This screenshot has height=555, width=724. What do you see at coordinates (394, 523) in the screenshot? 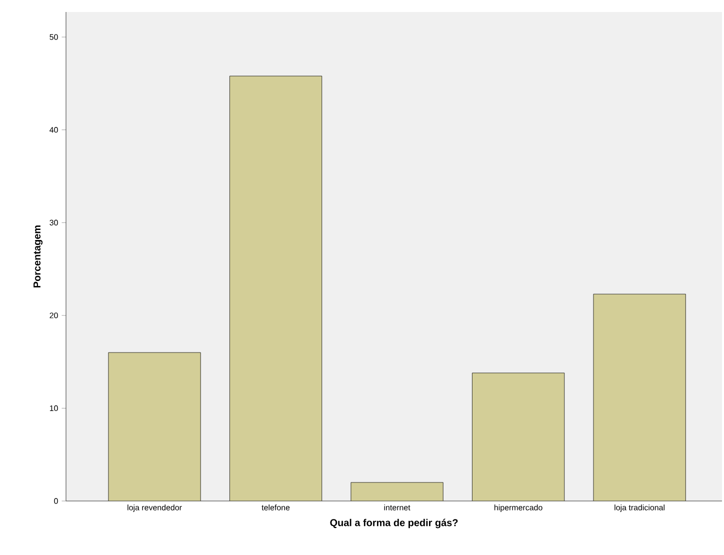
I see `x-axis-title: Qual a forma de pedir gás?` at bounding box center [394, 523].